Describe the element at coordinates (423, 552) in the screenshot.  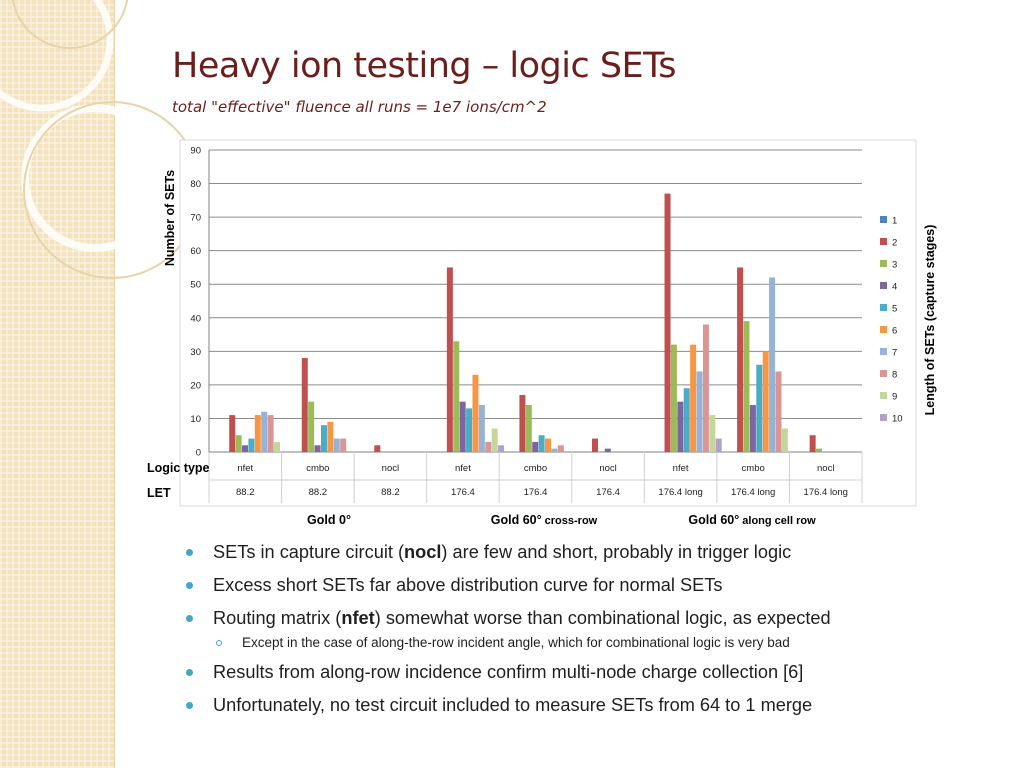
I see `bullet-bold-term: nocl` at that location.